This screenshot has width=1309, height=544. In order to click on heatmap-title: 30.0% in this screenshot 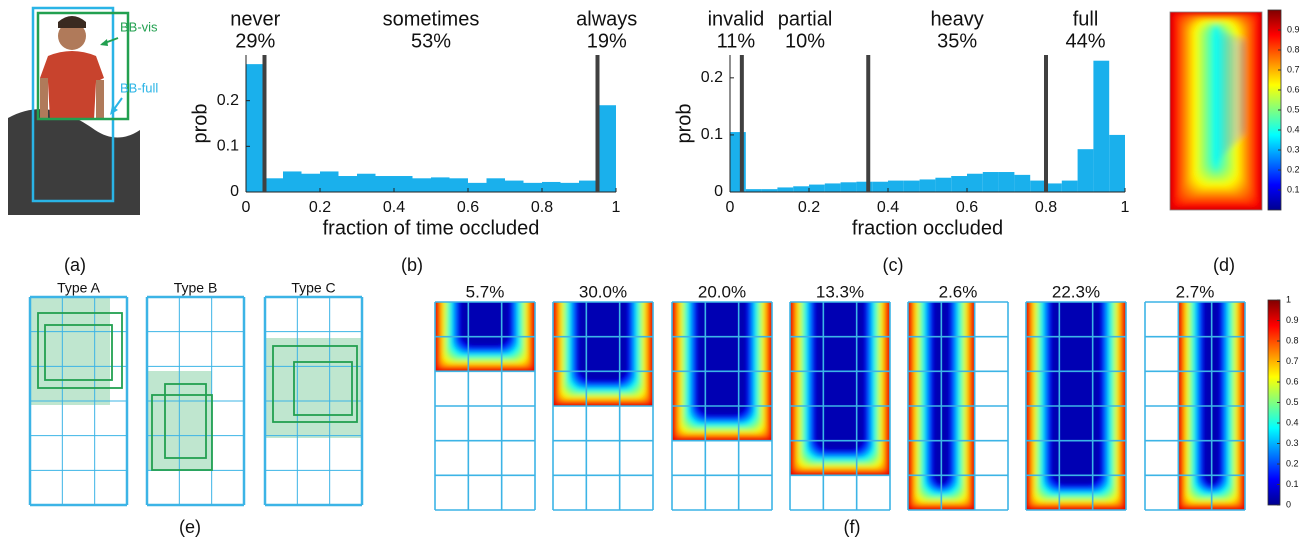, I will do `click(603, 291)`.